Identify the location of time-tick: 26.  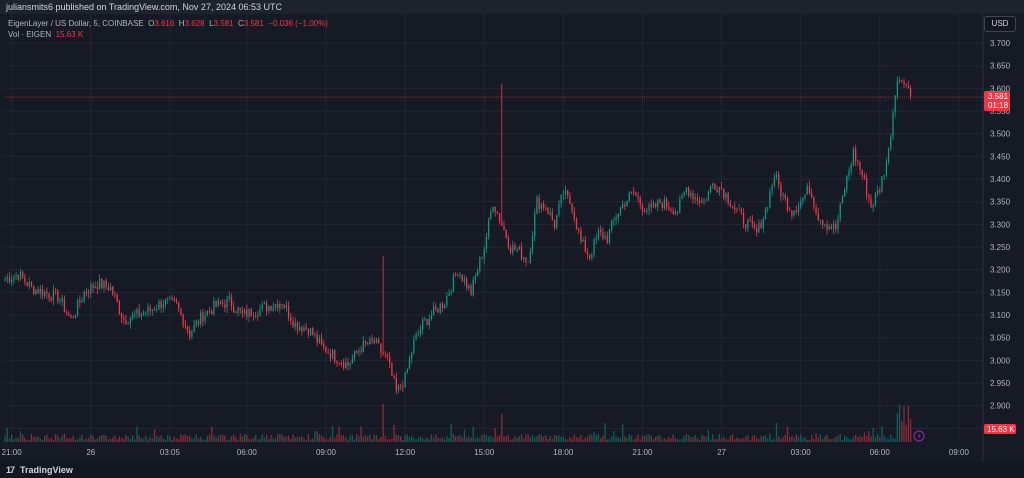
(90, 452).